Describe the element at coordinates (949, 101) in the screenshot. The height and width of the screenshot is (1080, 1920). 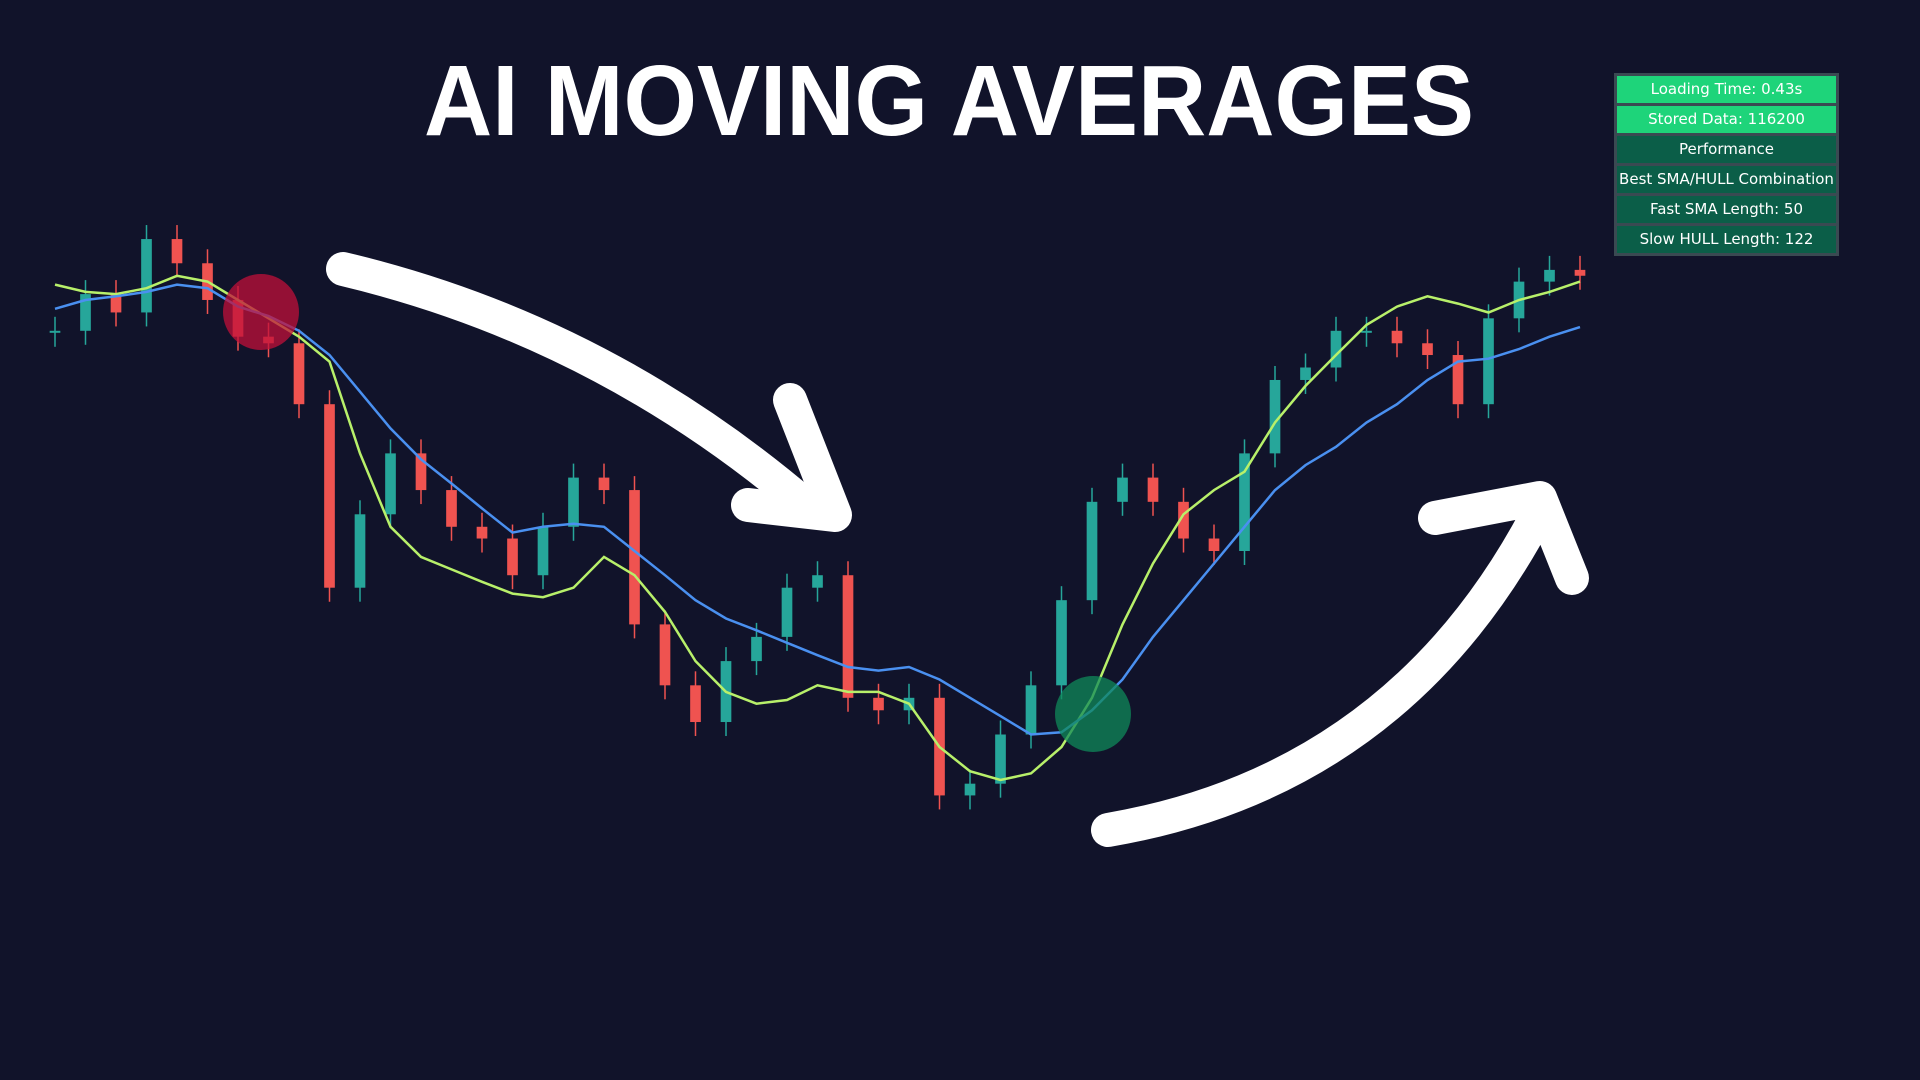
I see `chart-title: AI MOVING AVERAGES` at that location.